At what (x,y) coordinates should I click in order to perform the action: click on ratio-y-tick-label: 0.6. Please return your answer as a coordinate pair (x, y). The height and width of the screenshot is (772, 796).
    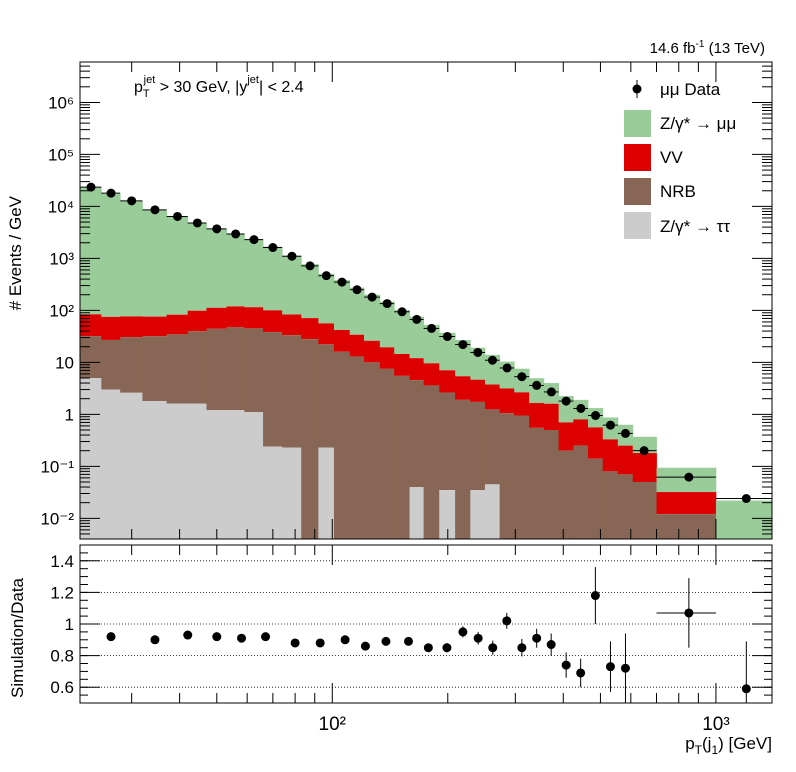
    Looking at the image, I should click on (62, 687).